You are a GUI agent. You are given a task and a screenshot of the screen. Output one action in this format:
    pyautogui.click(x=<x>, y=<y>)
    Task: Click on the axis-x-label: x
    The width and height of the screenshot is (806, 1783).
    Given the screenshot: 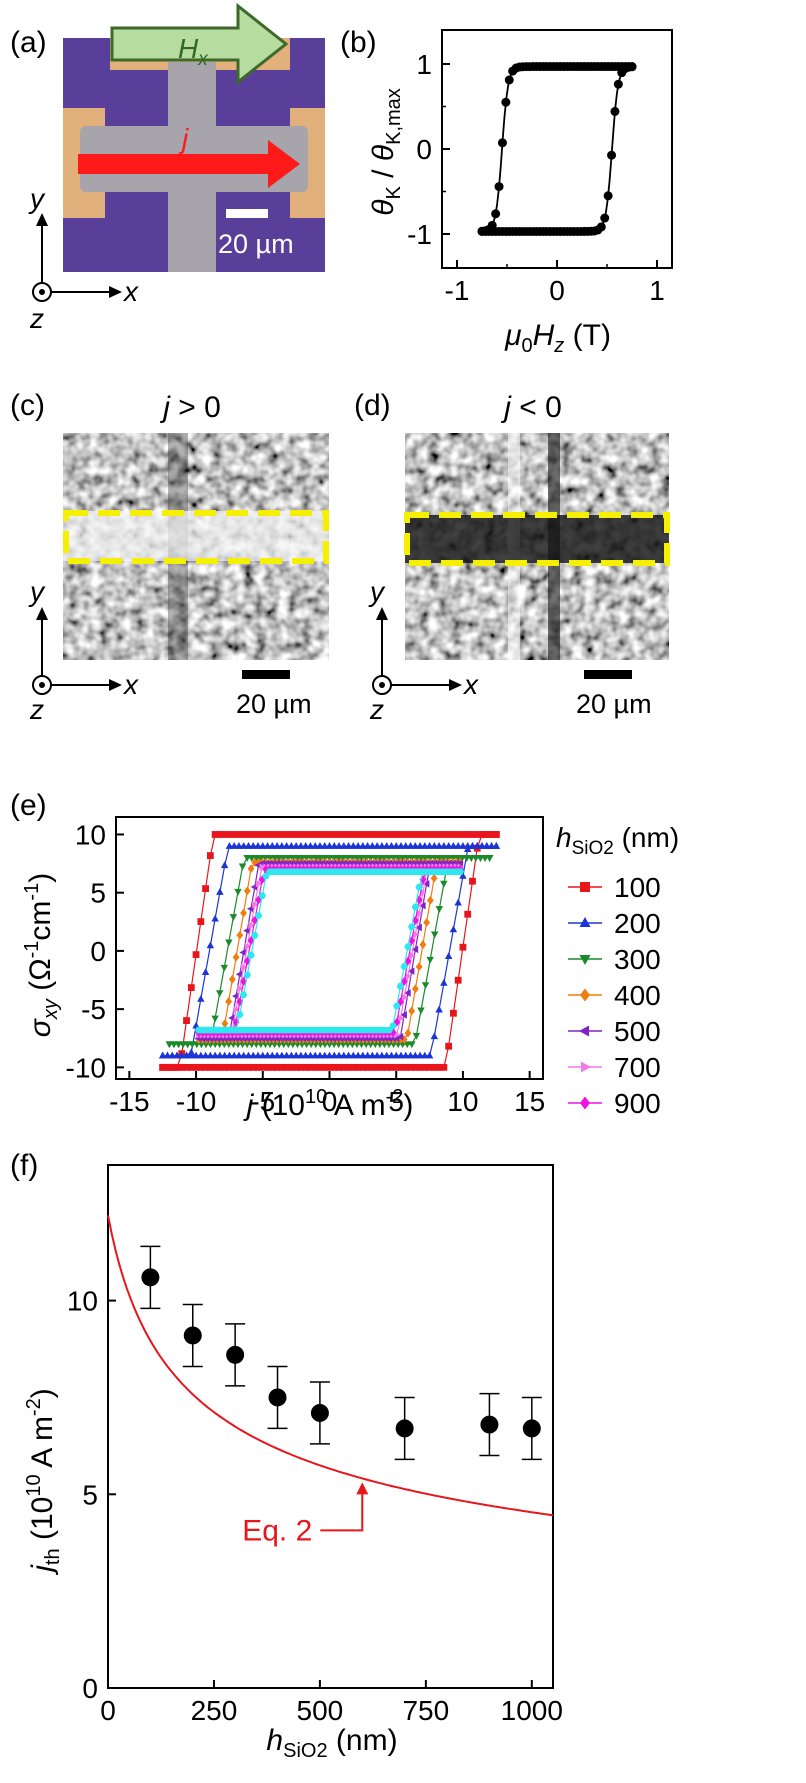 What is the action you would take?
    pyautogui.click(x=130, y=291)
    